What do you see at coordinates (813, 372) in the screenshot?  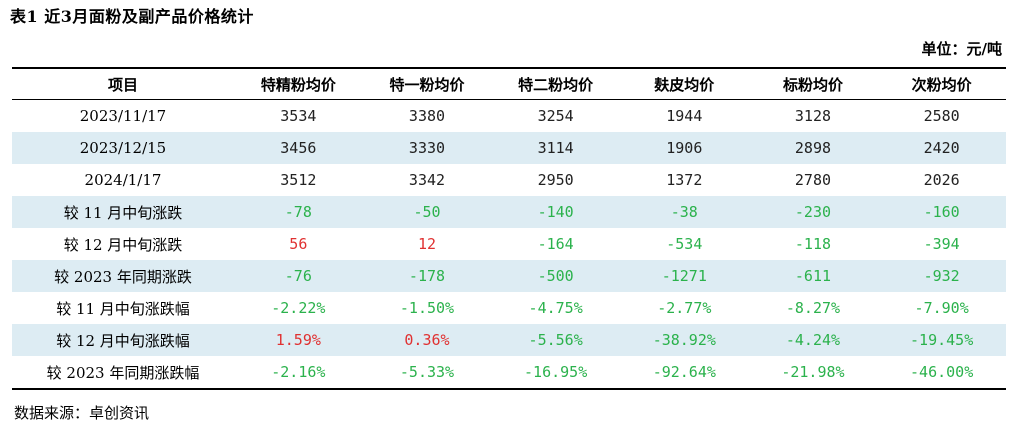 I see `table-cell: -21.98%` at bounding box center [813, 372].